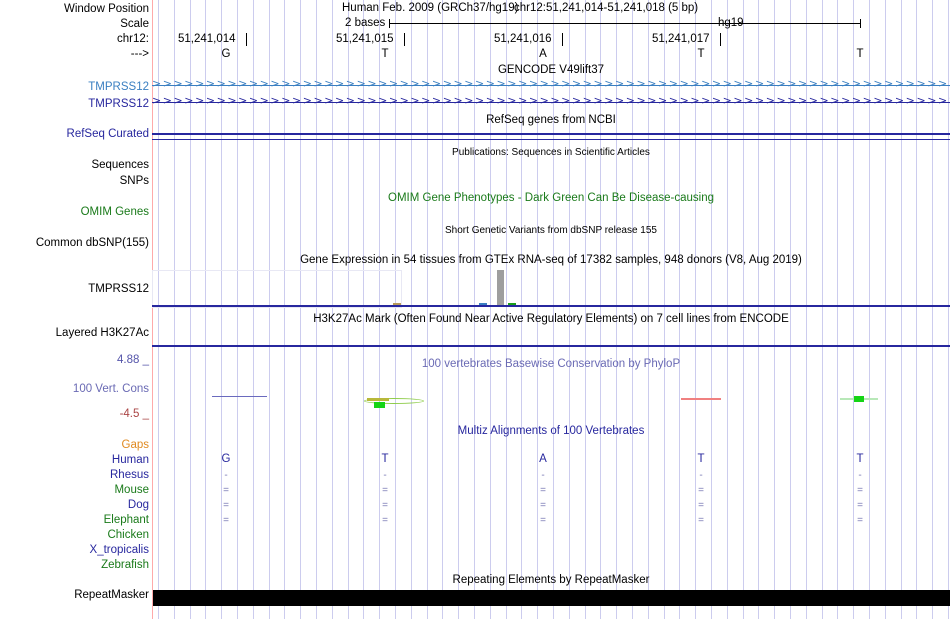 This screenshot has width=950, height=619. What do you see at coordinates (226, 520) in the screenshot?
I see `multiz-cell-elephant-0: =` at bounding box center [226, 520].